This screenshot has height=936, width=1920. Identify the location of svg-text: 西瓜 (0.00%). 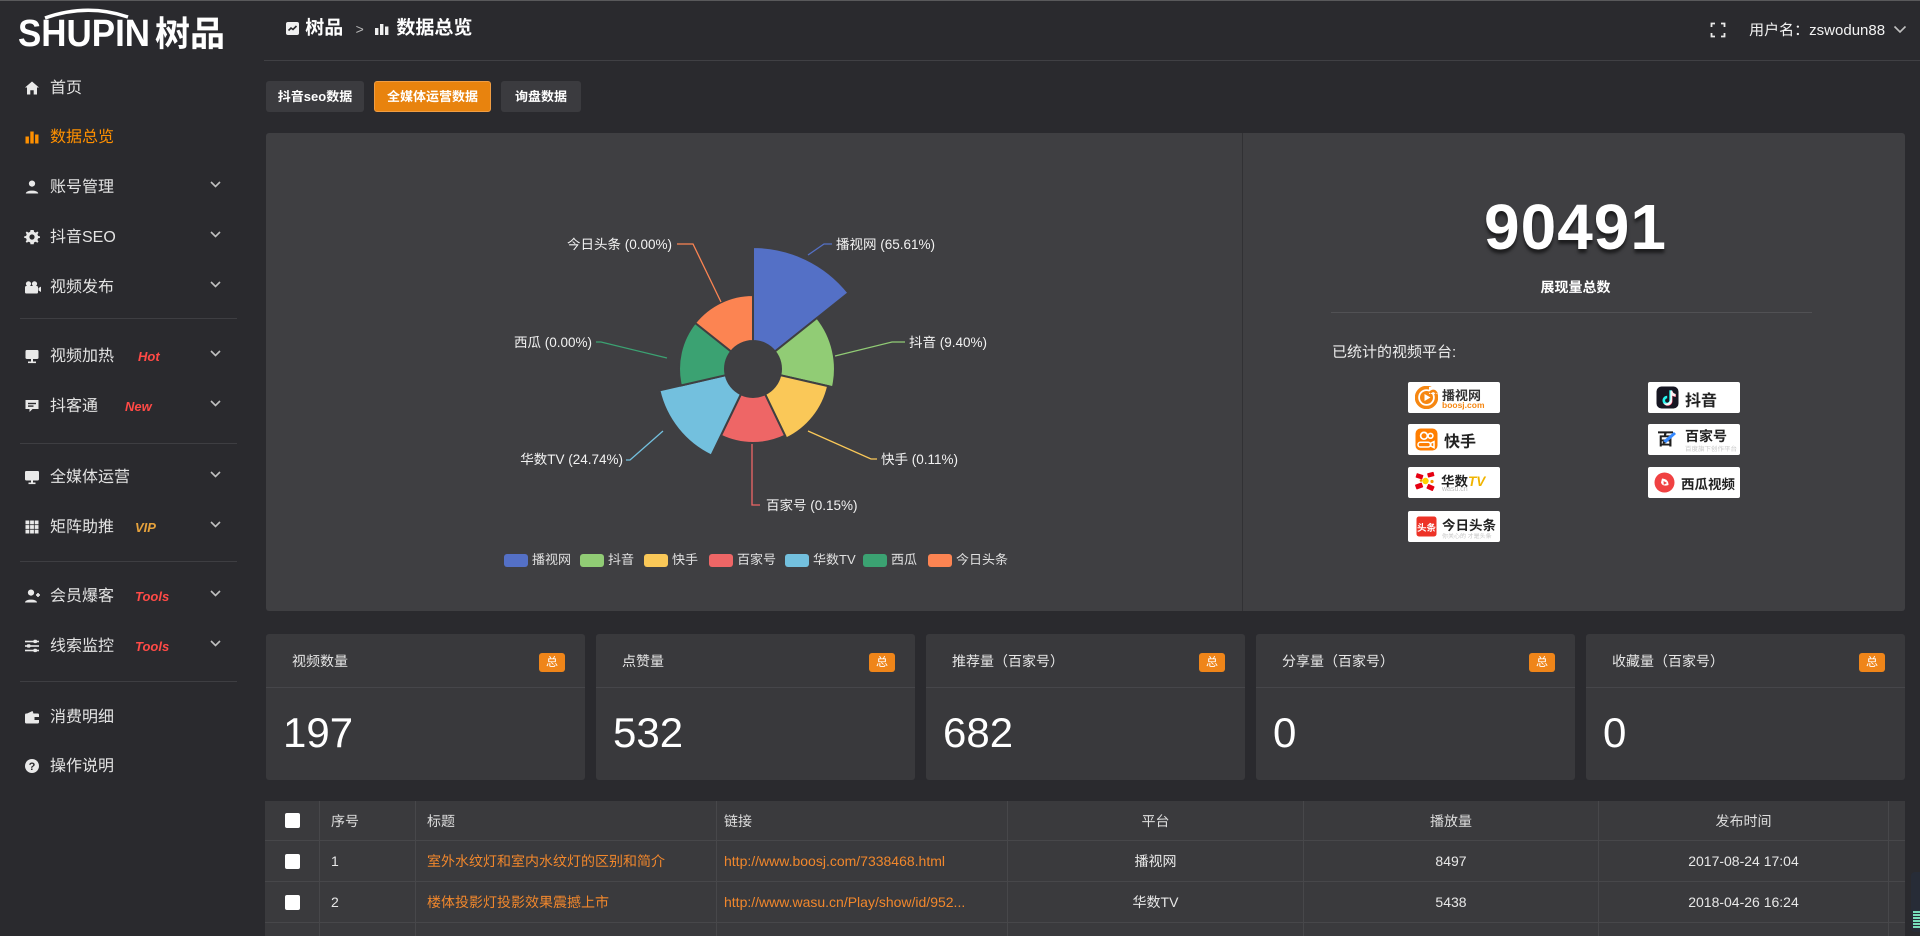
(553, 342).